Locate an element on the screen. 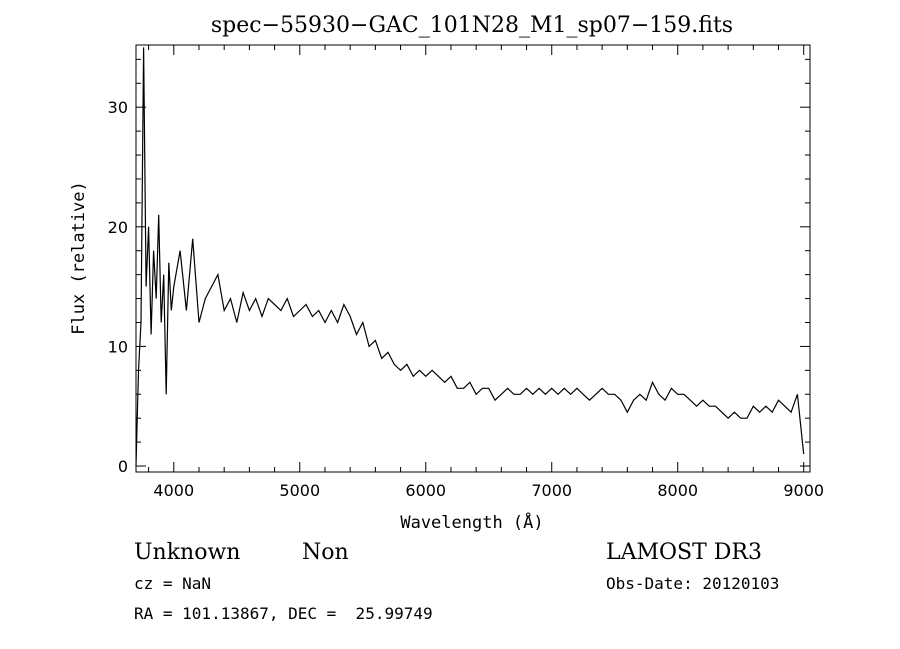  x-axis-label: Wavelength (Å) is located at coordinates (471, 522).